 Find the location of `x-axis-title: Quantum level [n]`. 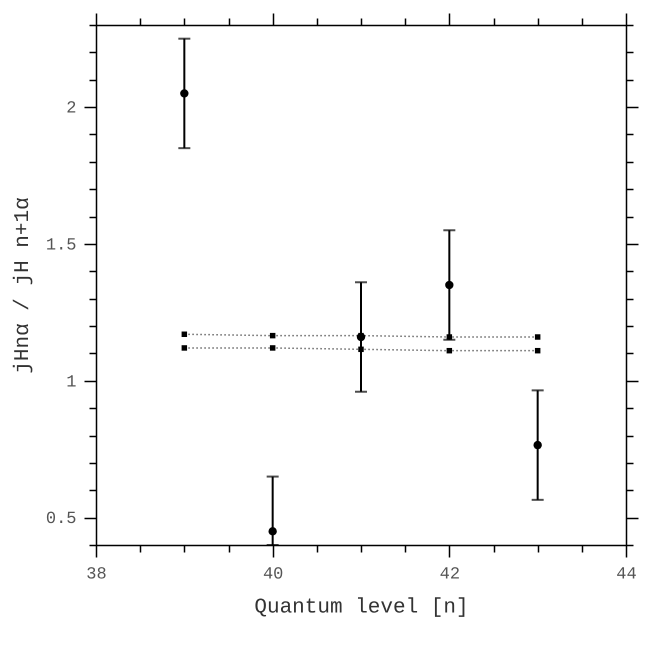

x-axis-title: Quantum level [n] is located at coordinates (361, 608).